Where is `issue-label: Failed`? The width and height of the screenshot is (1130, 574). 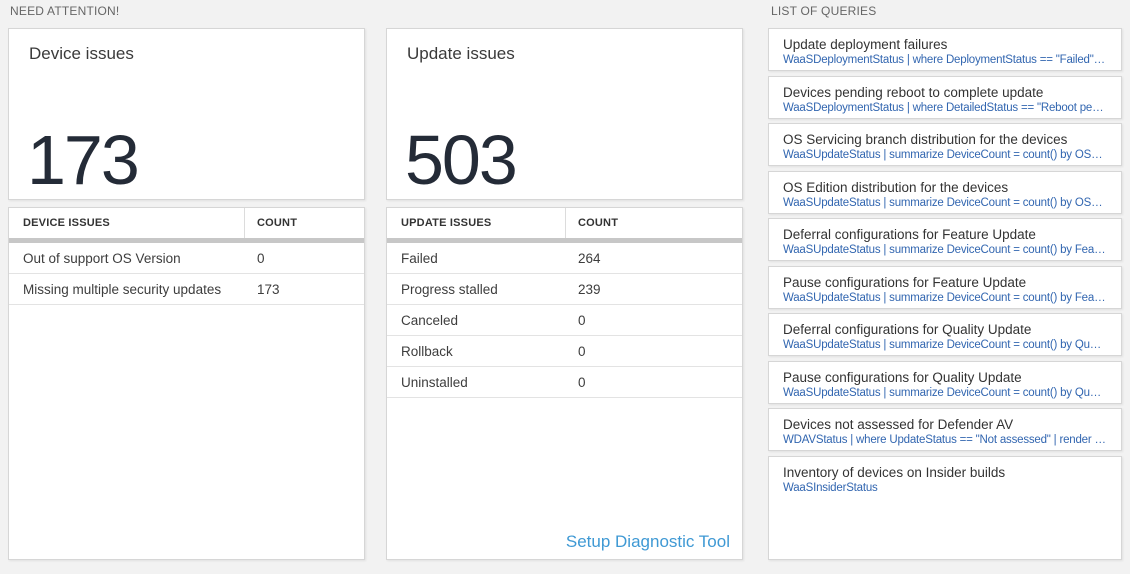
issue-label: Failed is located at coordinates (419, 258).